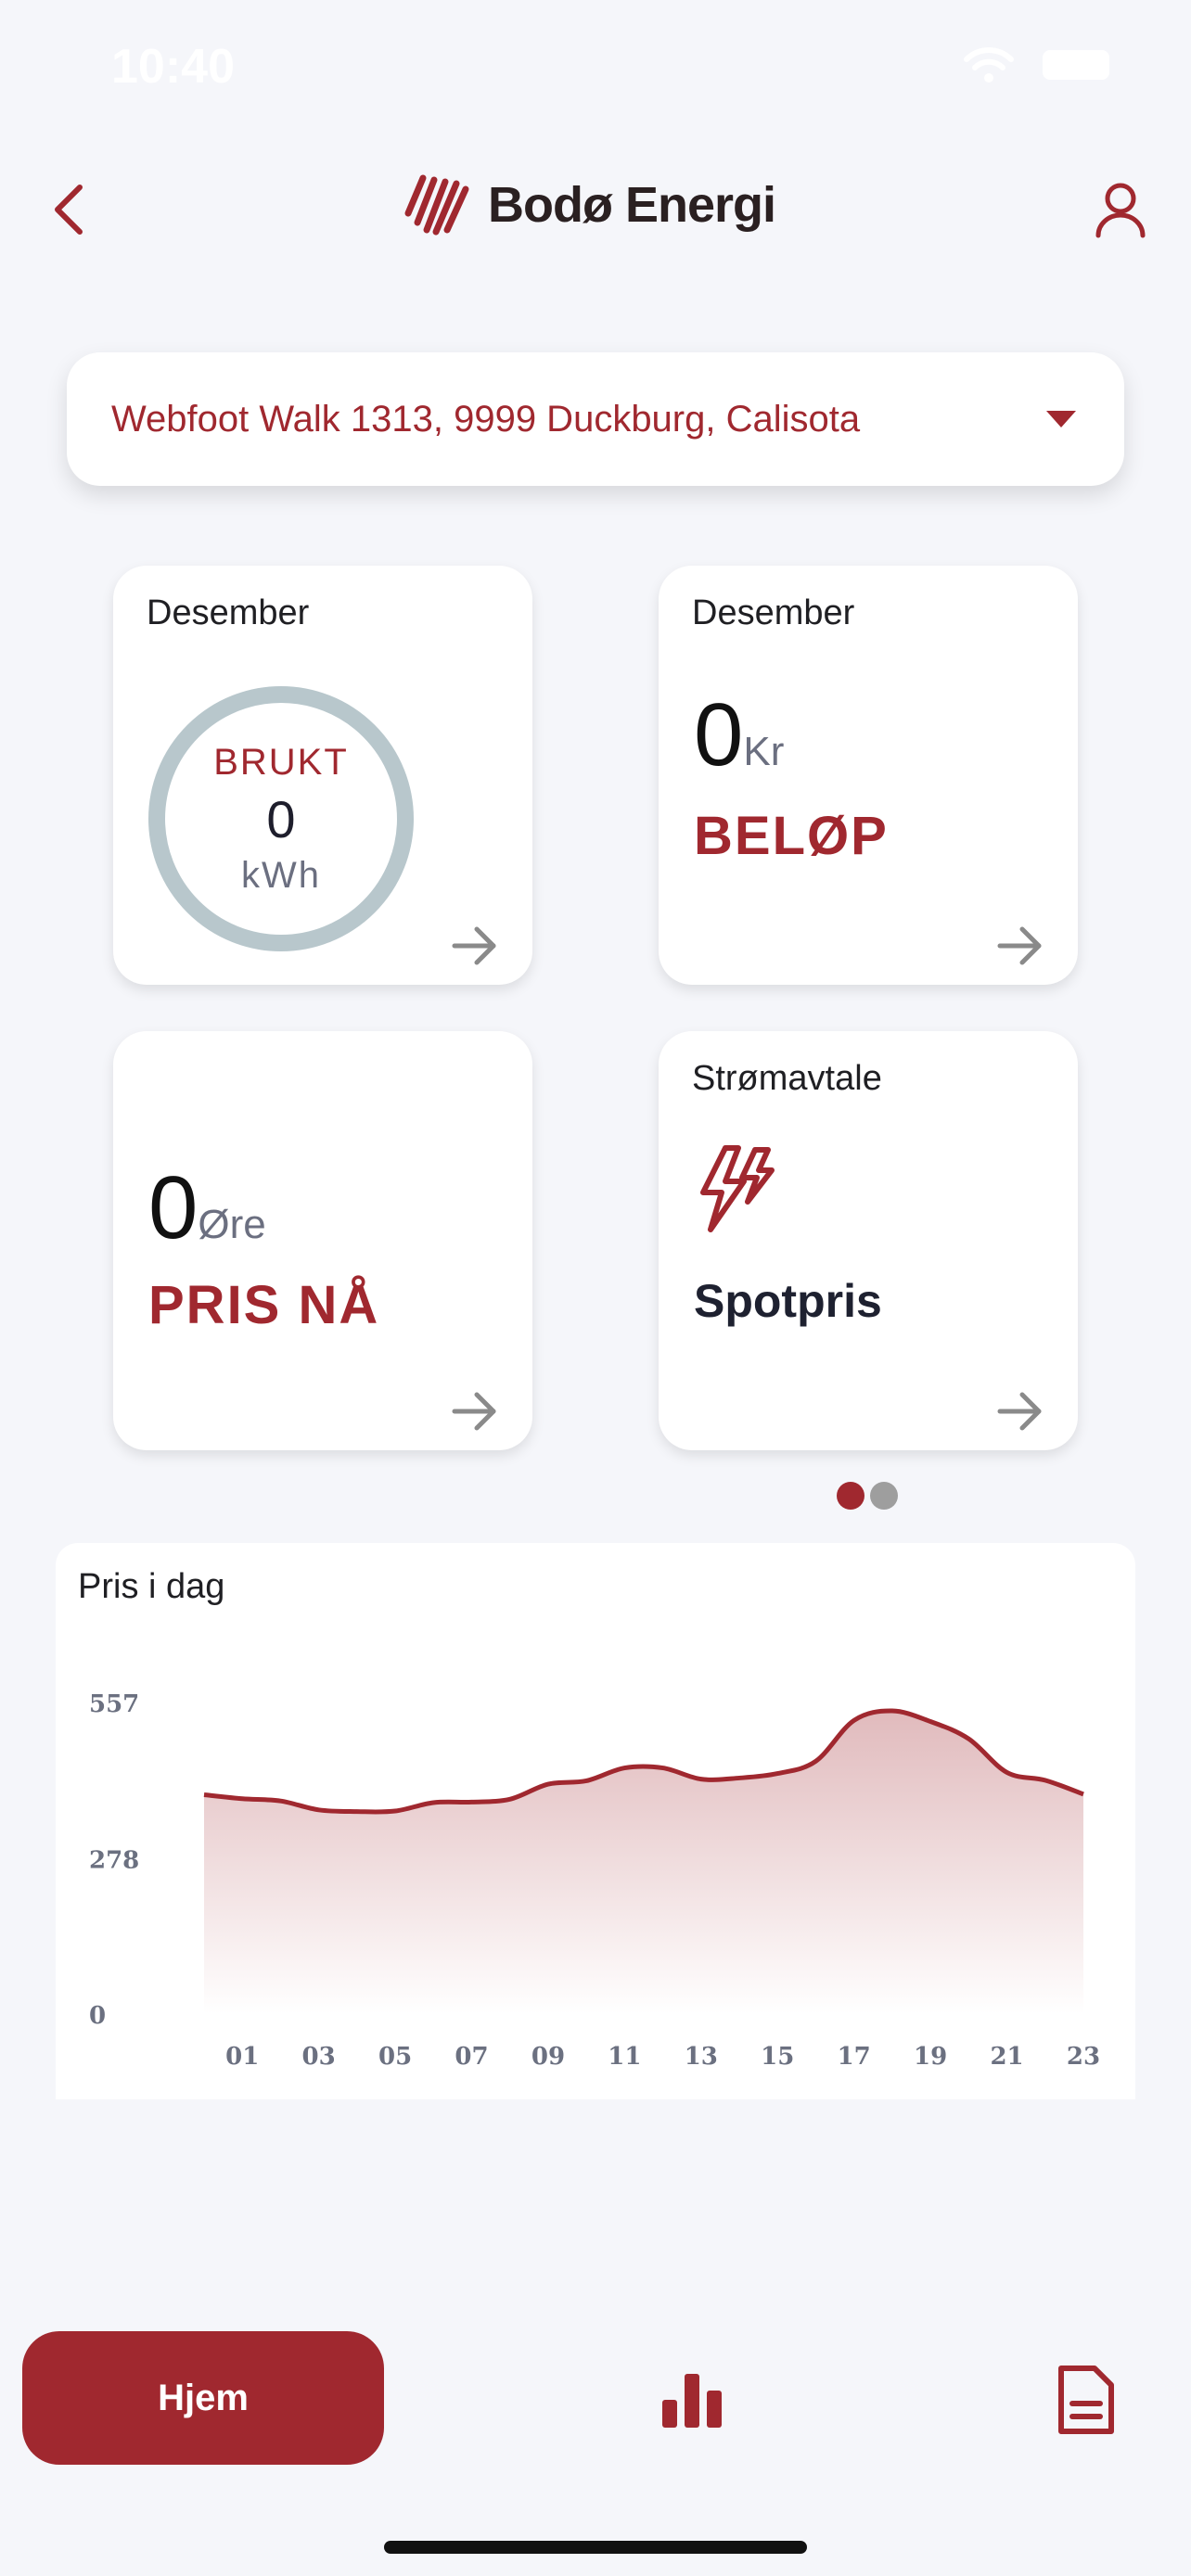 The height and width of the screenshot is (2576, 1191). I want to click on lightning-icon, so click(738, 1189).